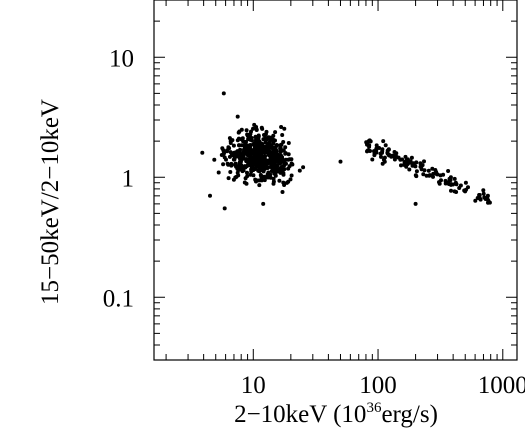  What do you see at coordinates (50, 202) in the screenshot?
I see `y-axis-label: 15−50keV/2−10keV` at bounding box center [50, 202].